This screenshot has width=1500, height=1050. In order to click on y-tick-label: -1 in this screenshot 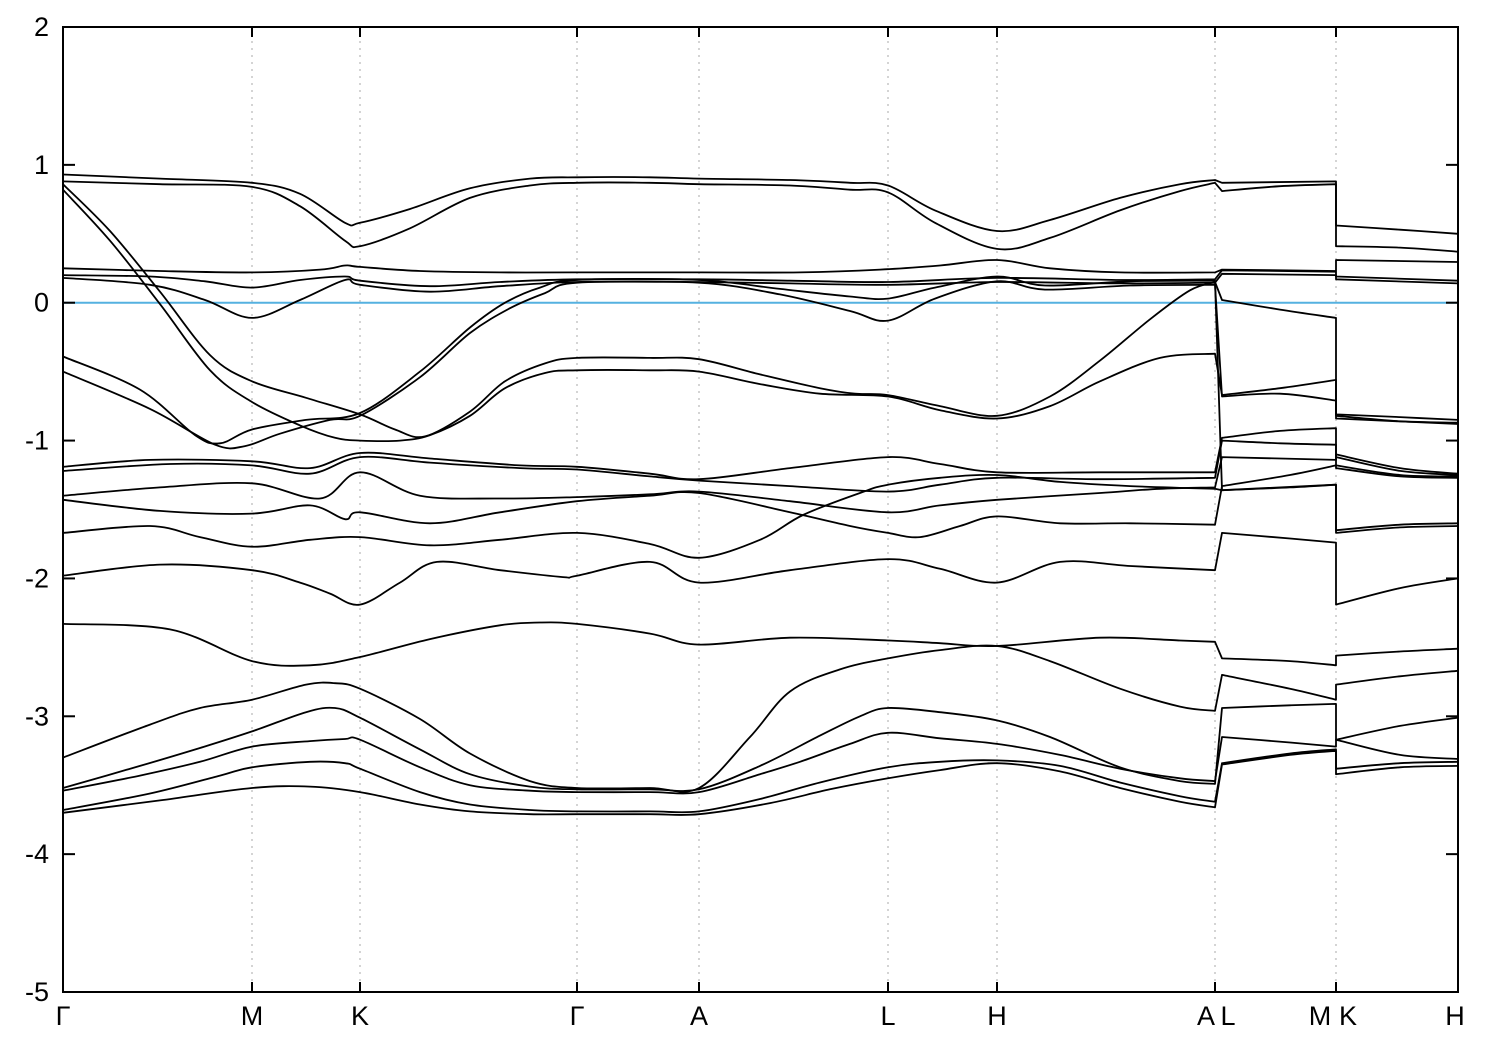, I will do `click(37, 441)`.